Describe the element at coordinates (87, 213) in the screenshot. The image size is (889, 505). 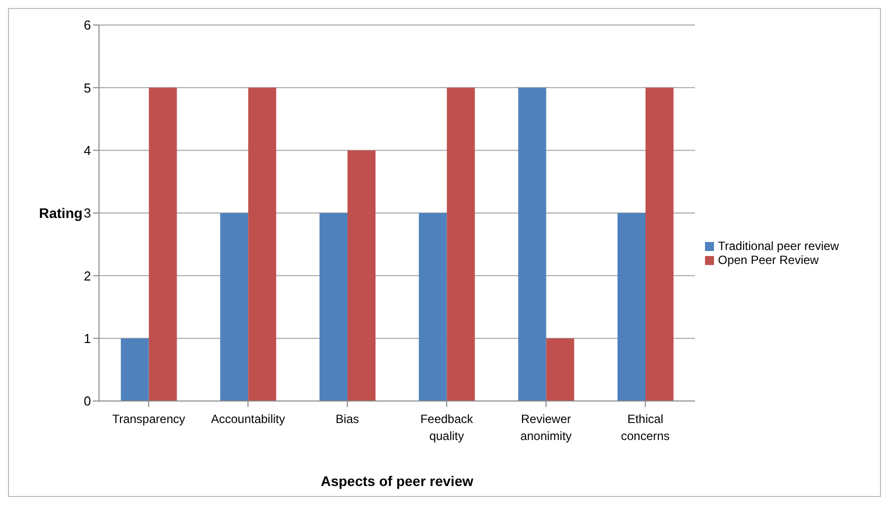
I see `y-tick-label: 3` at that location.